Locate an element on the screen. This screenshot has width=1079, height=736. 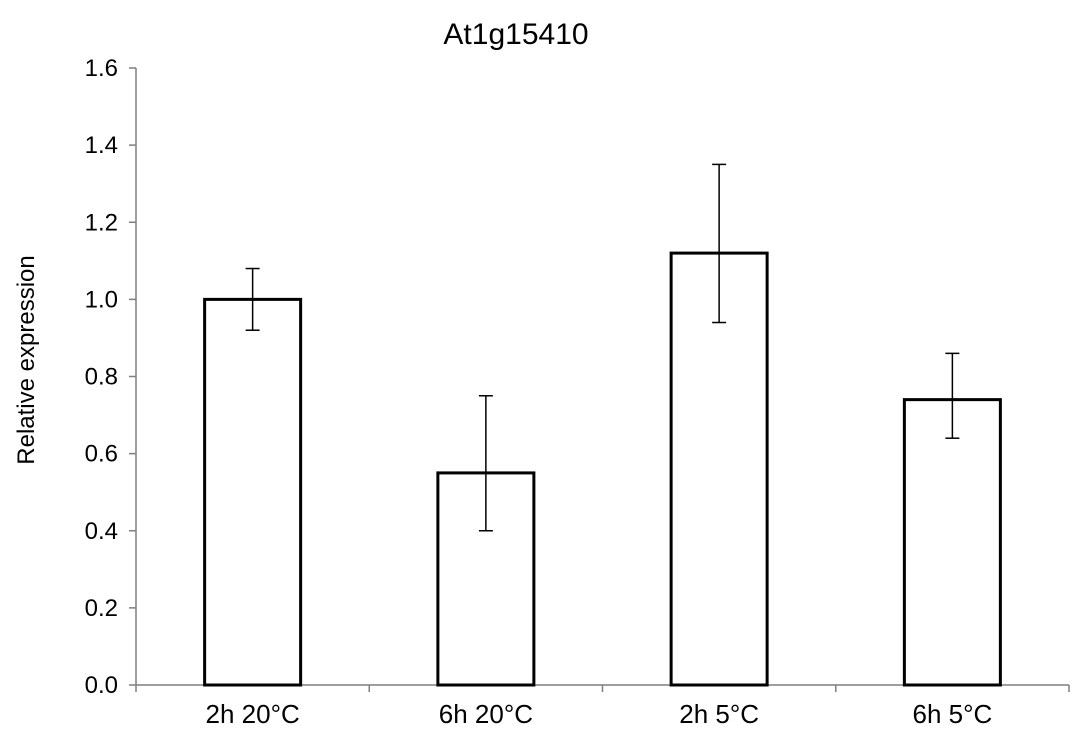
y-tick-label: 1.0 is located at coordinates (101, 299).